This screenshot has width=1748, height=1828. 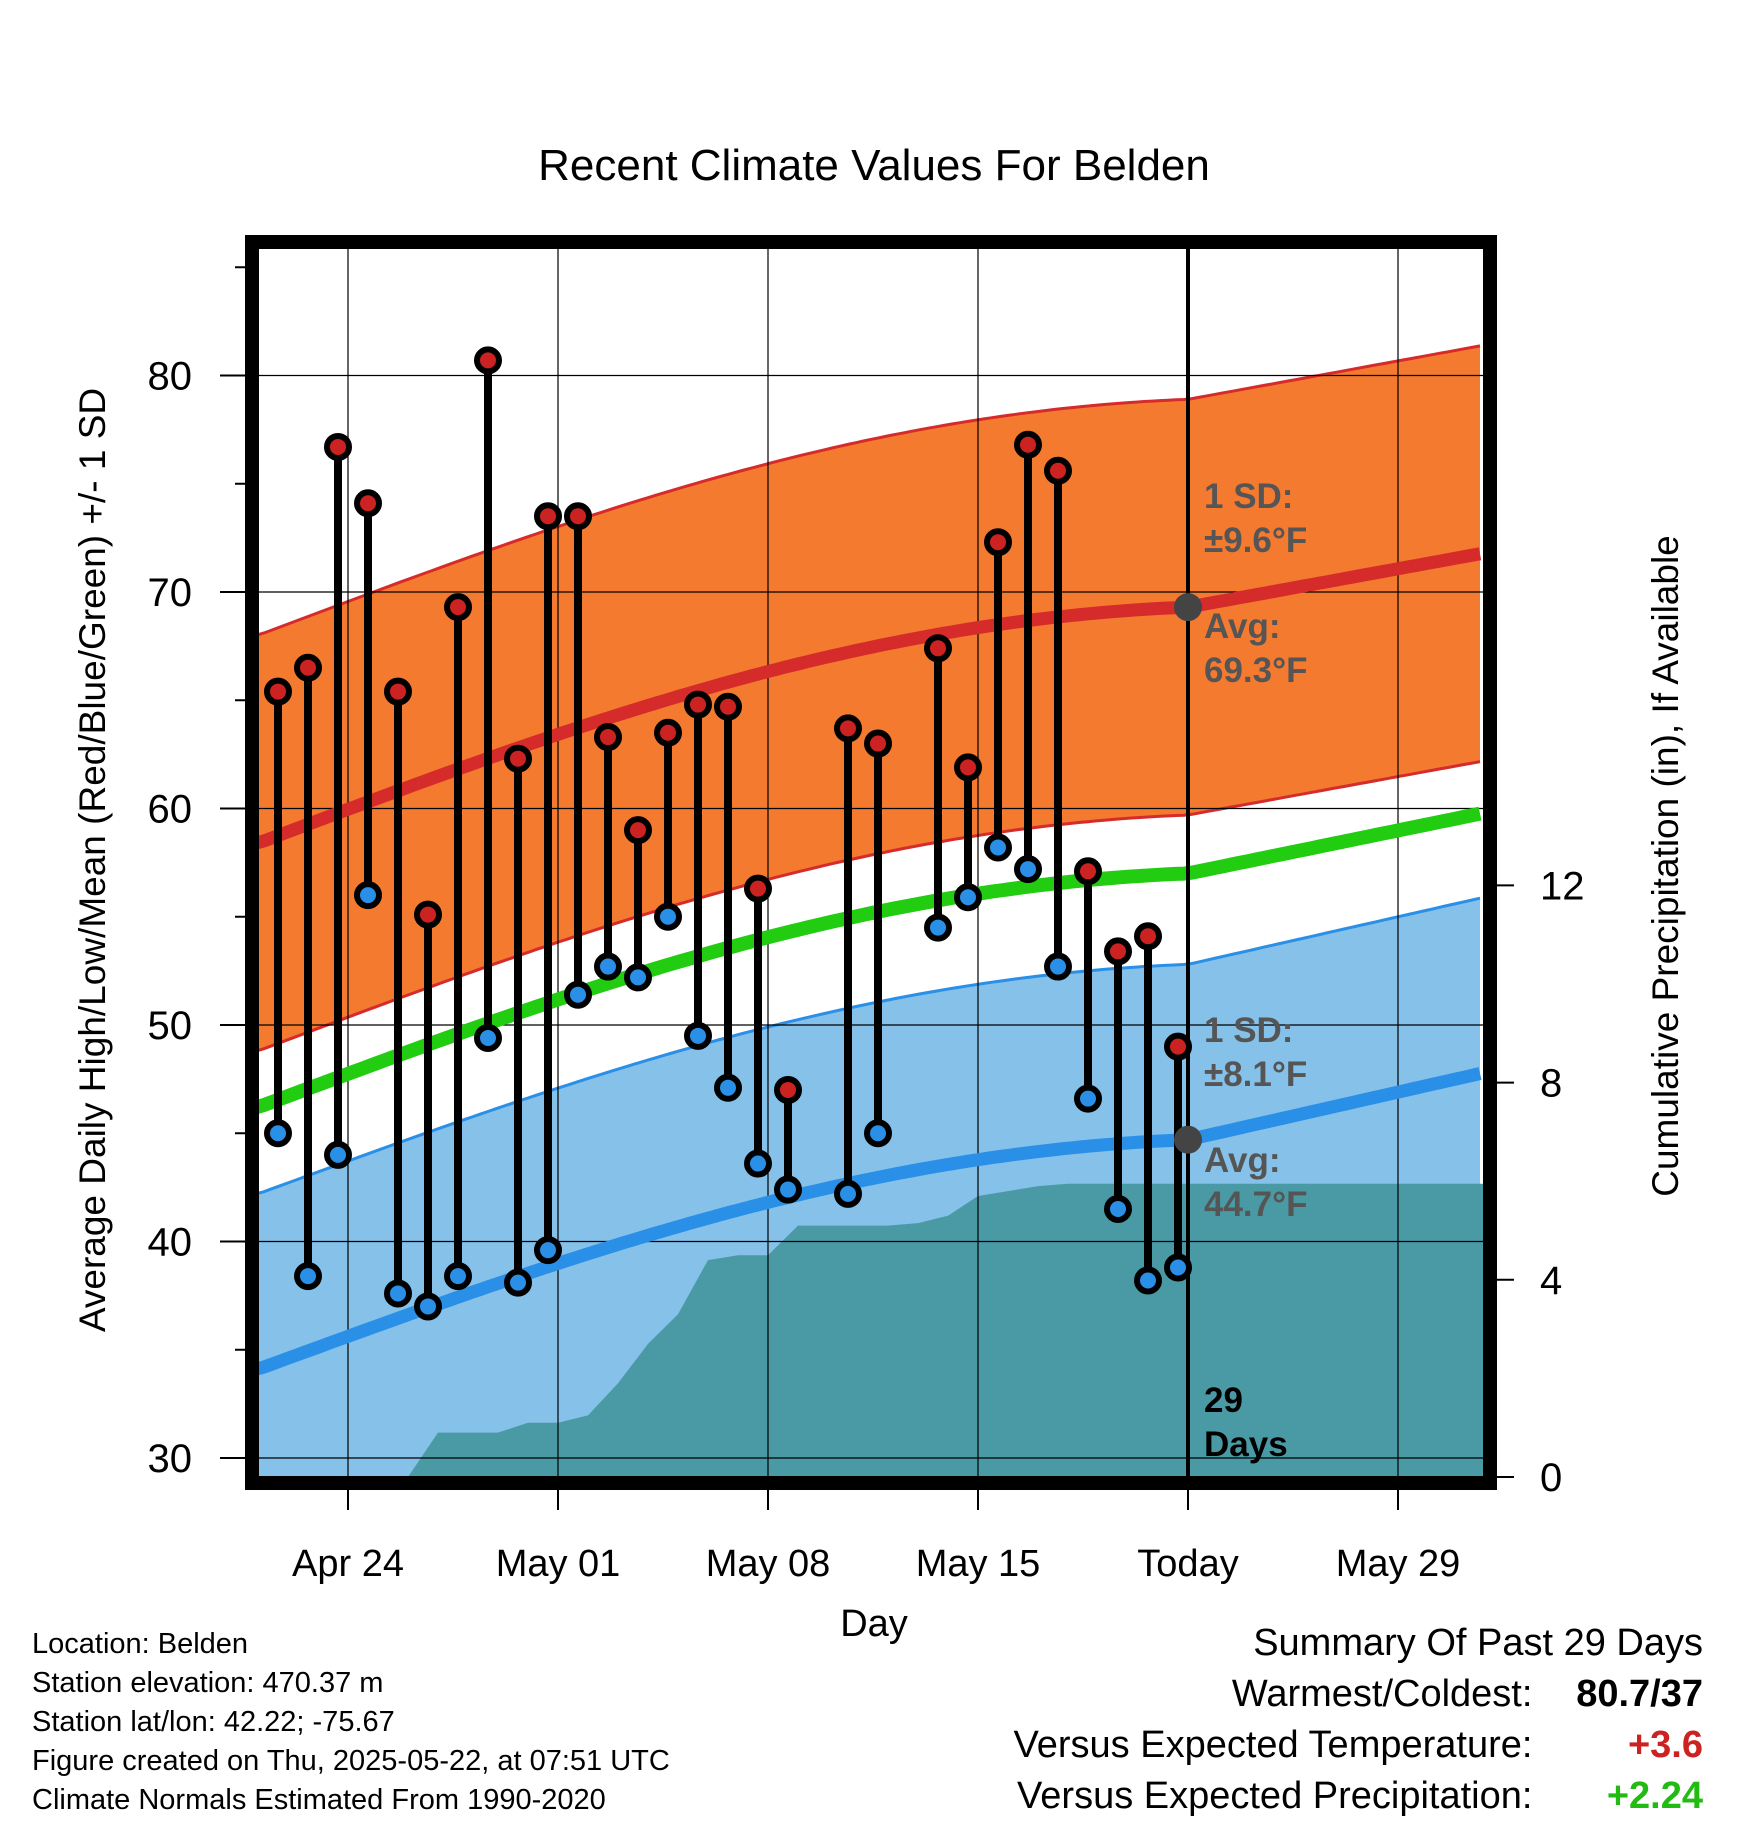 I want to click on summary-title: Summary Of Past 29 Days, so click(x=1478, y=1643).